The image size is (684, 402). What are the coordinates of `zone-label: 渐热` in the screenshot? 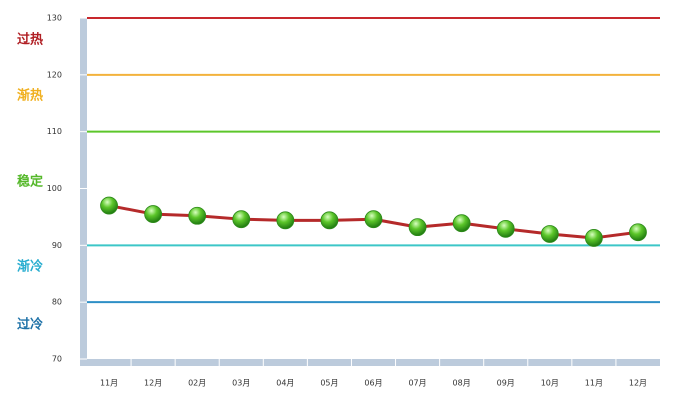 It's located at (30, 96).